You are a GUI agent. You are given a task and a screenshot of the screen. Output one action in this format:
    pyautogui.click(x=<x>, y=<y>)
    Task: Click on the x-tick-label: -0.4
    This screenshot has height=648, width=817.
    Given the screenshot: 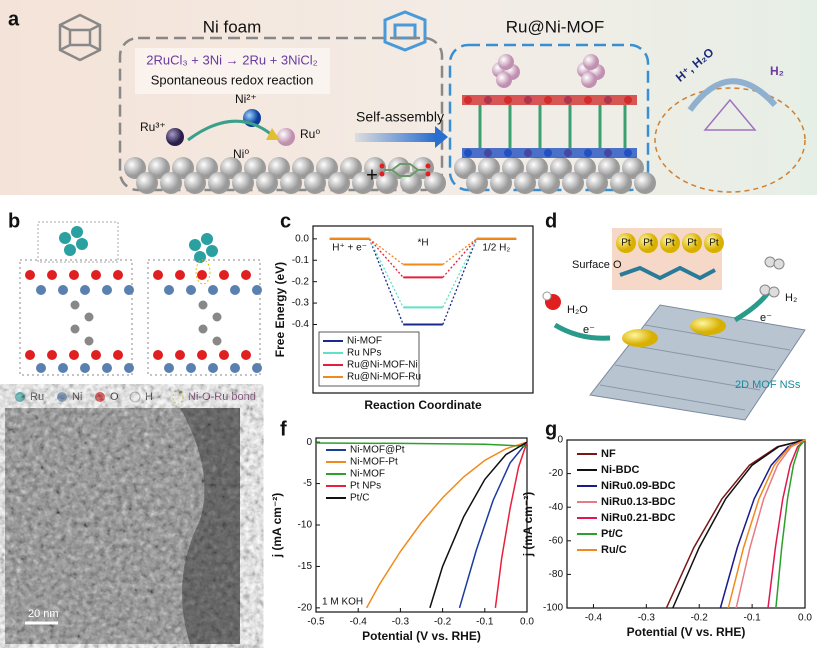 What is the action you would take?
    pyautogui.click(x=359, y=622)
    